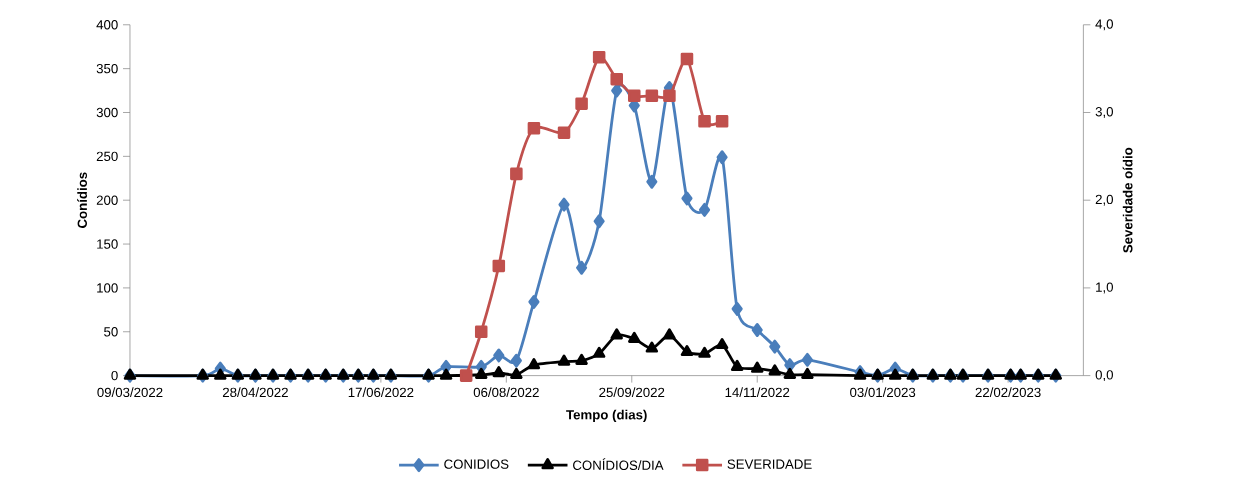 This screenshot has height=479, width=1238. I want to click on x-tick-label: 22/02/2023, so click(1008, 392).